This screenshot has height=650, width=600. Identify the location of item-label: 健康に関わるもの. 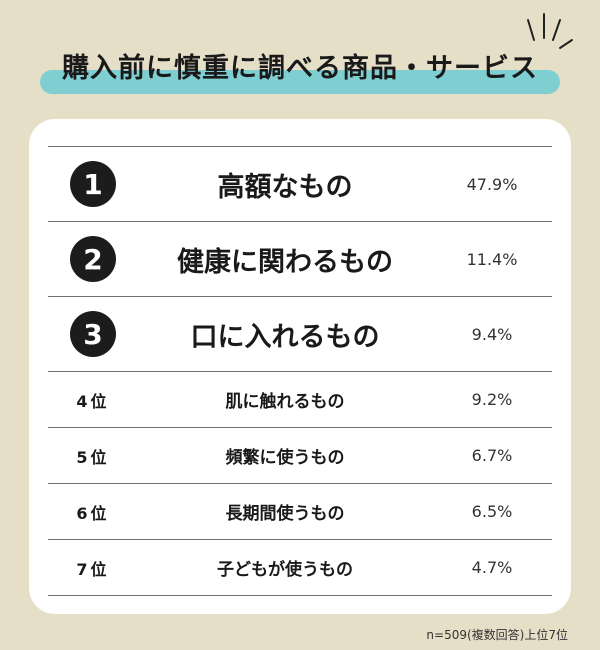
(285, 262).